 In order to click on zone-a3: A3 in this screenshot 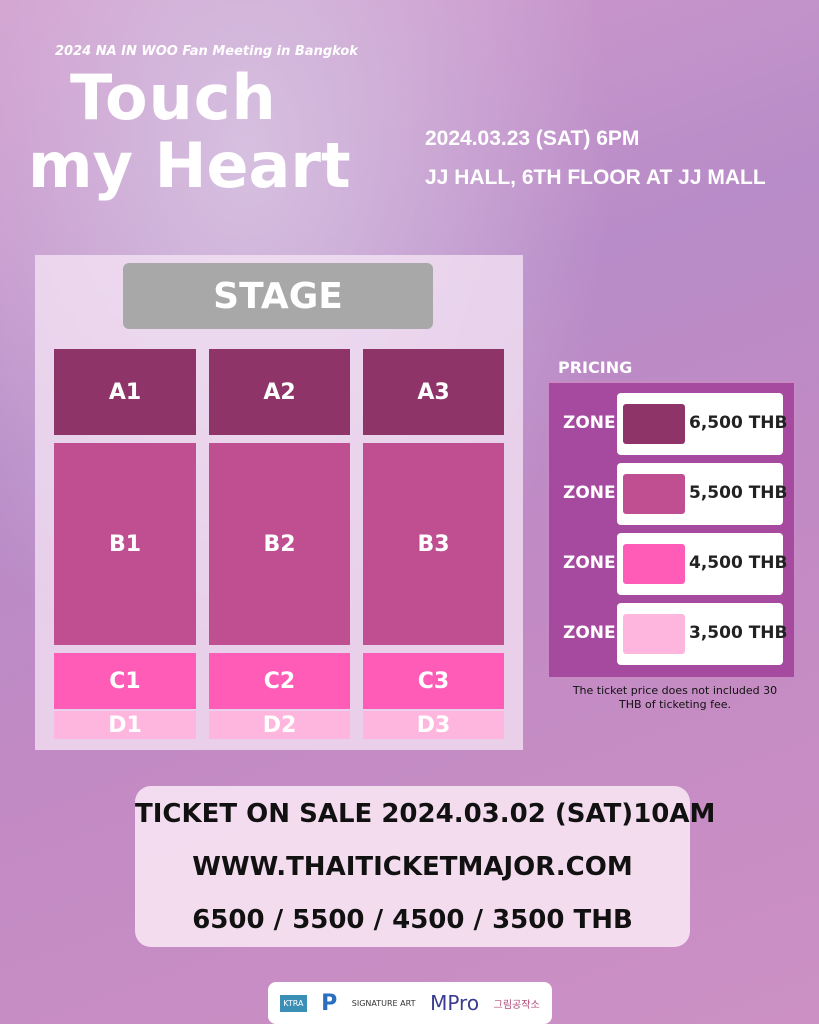, I will do `click(433, 392)`.